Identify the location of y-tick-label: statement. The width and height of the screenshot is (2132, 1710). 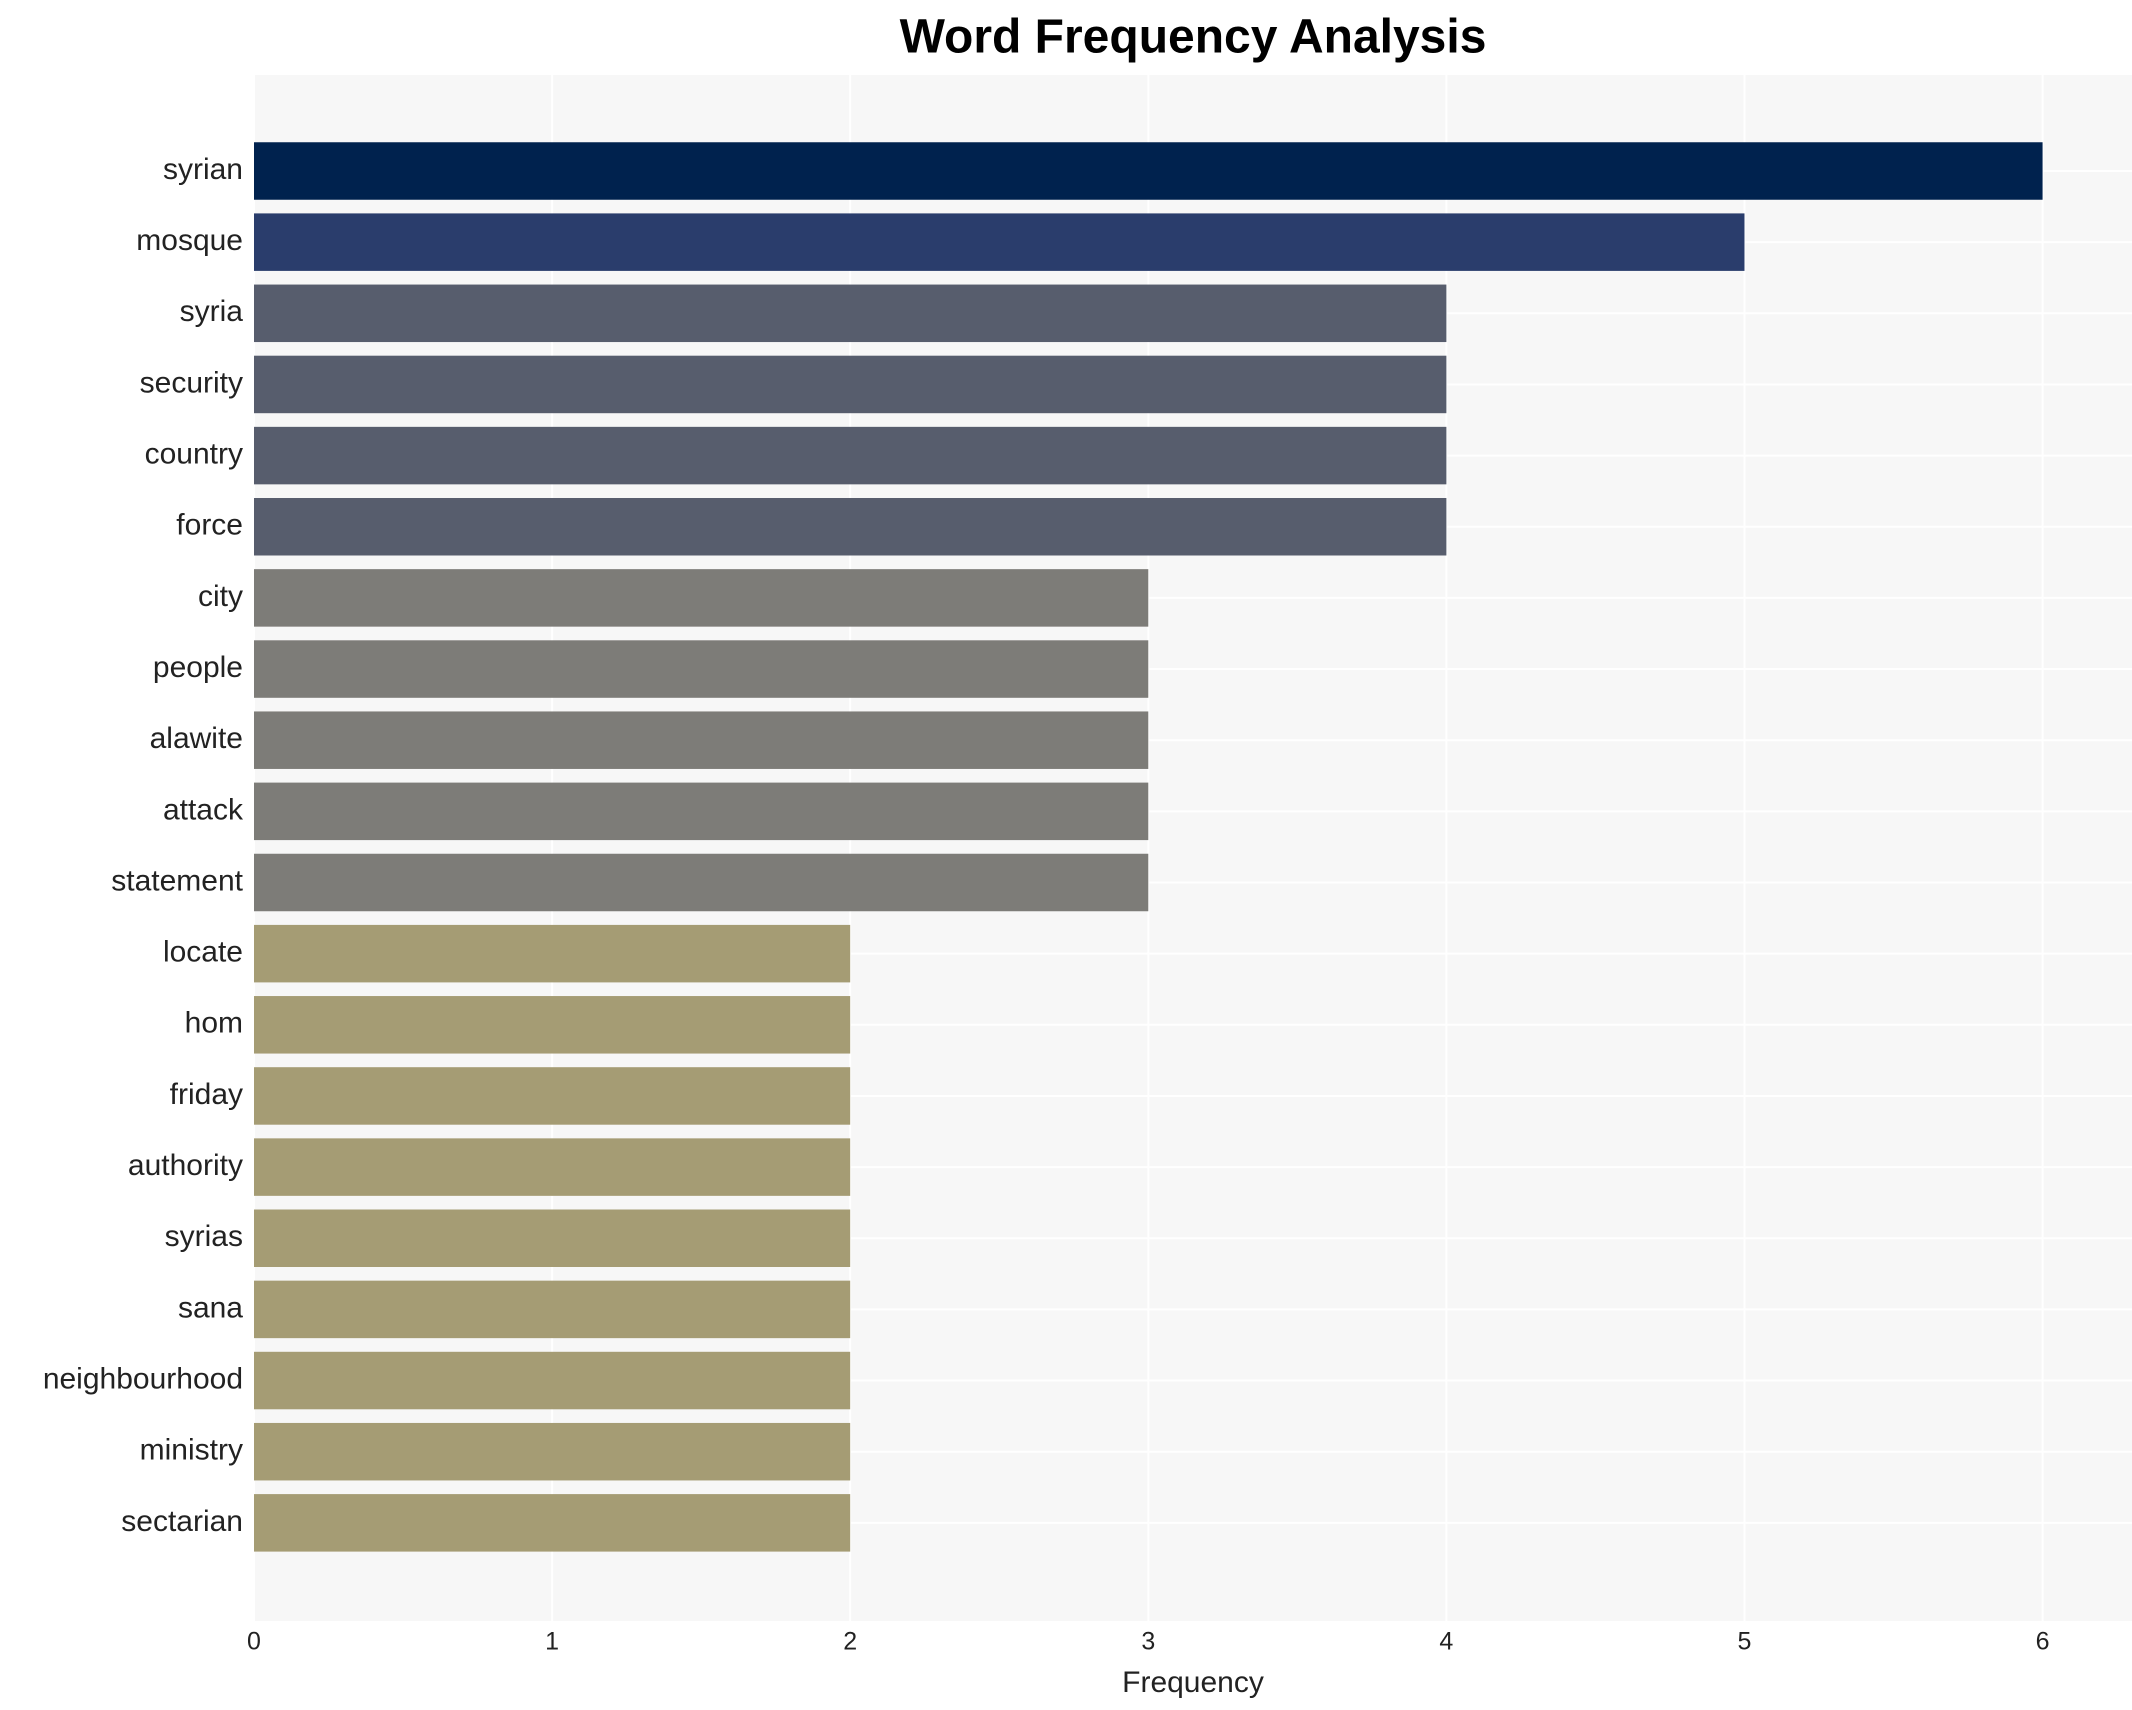
(177, 880).